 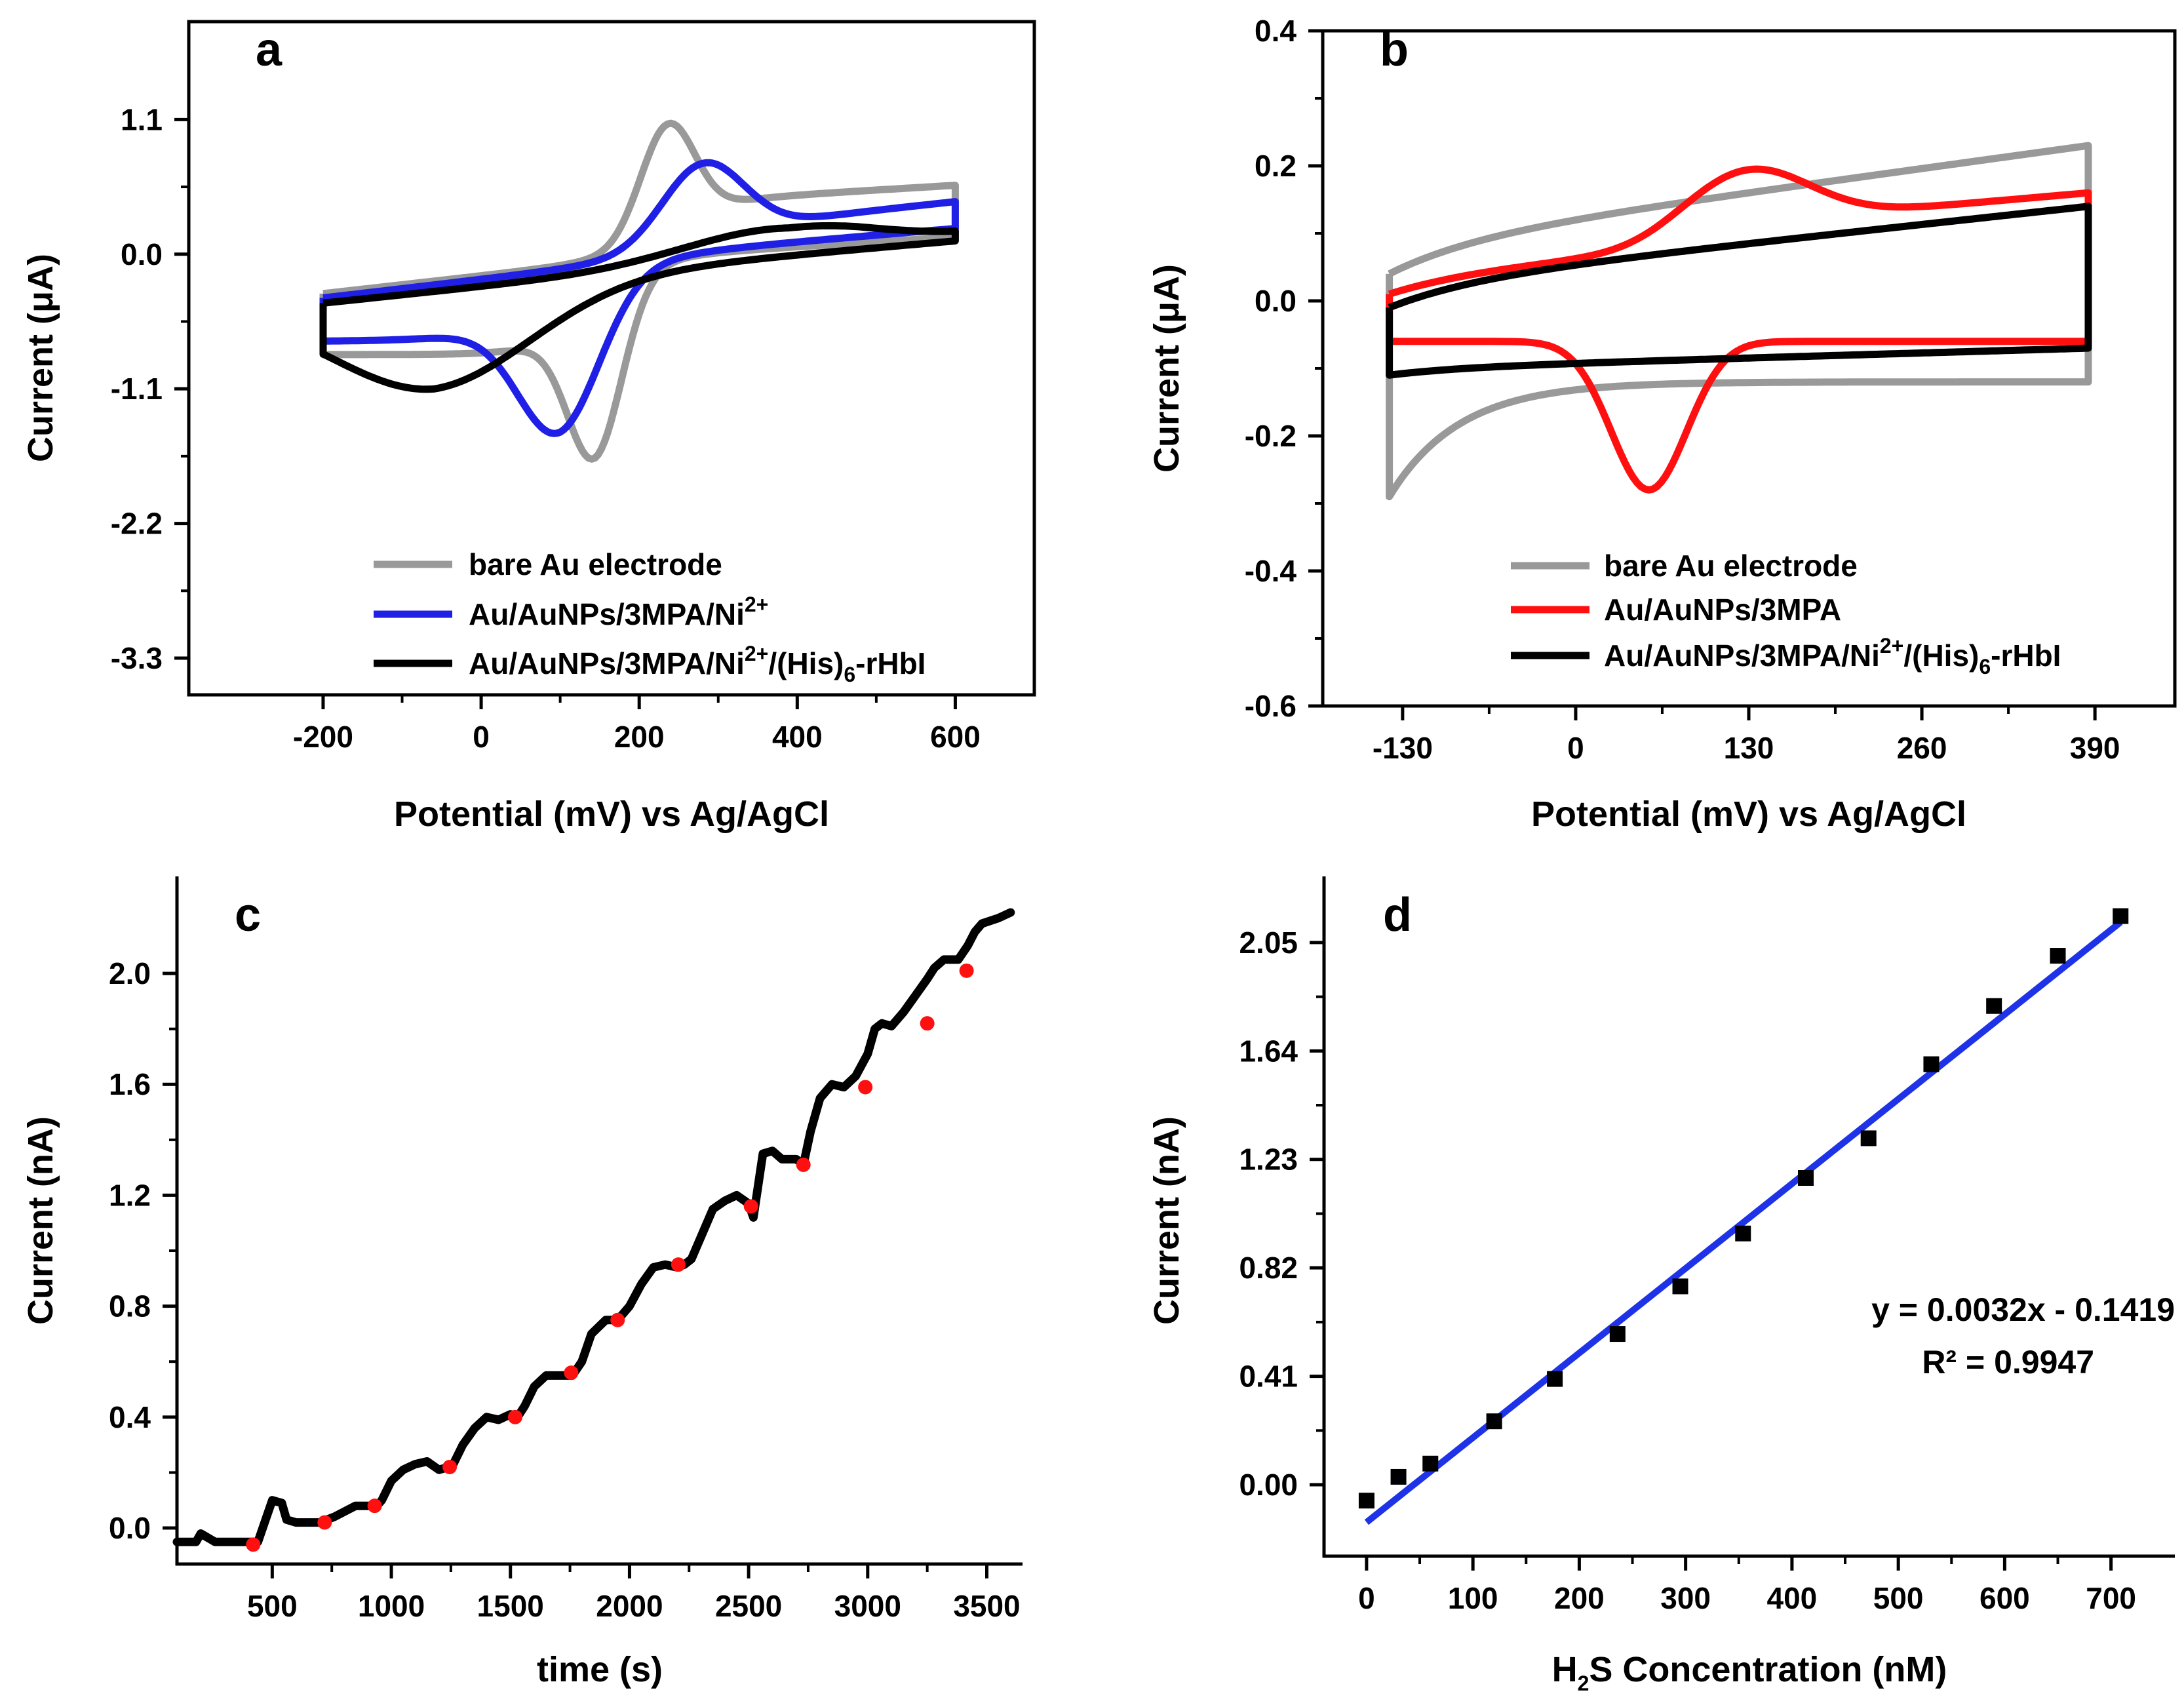 What do you see at coordinates (697, 664) in the screenshot?
I see `legend-a-label-his: Au/AuNPs/3MPA/Ni2+/(His)6-rHbI` at bounding box center [697, 664].